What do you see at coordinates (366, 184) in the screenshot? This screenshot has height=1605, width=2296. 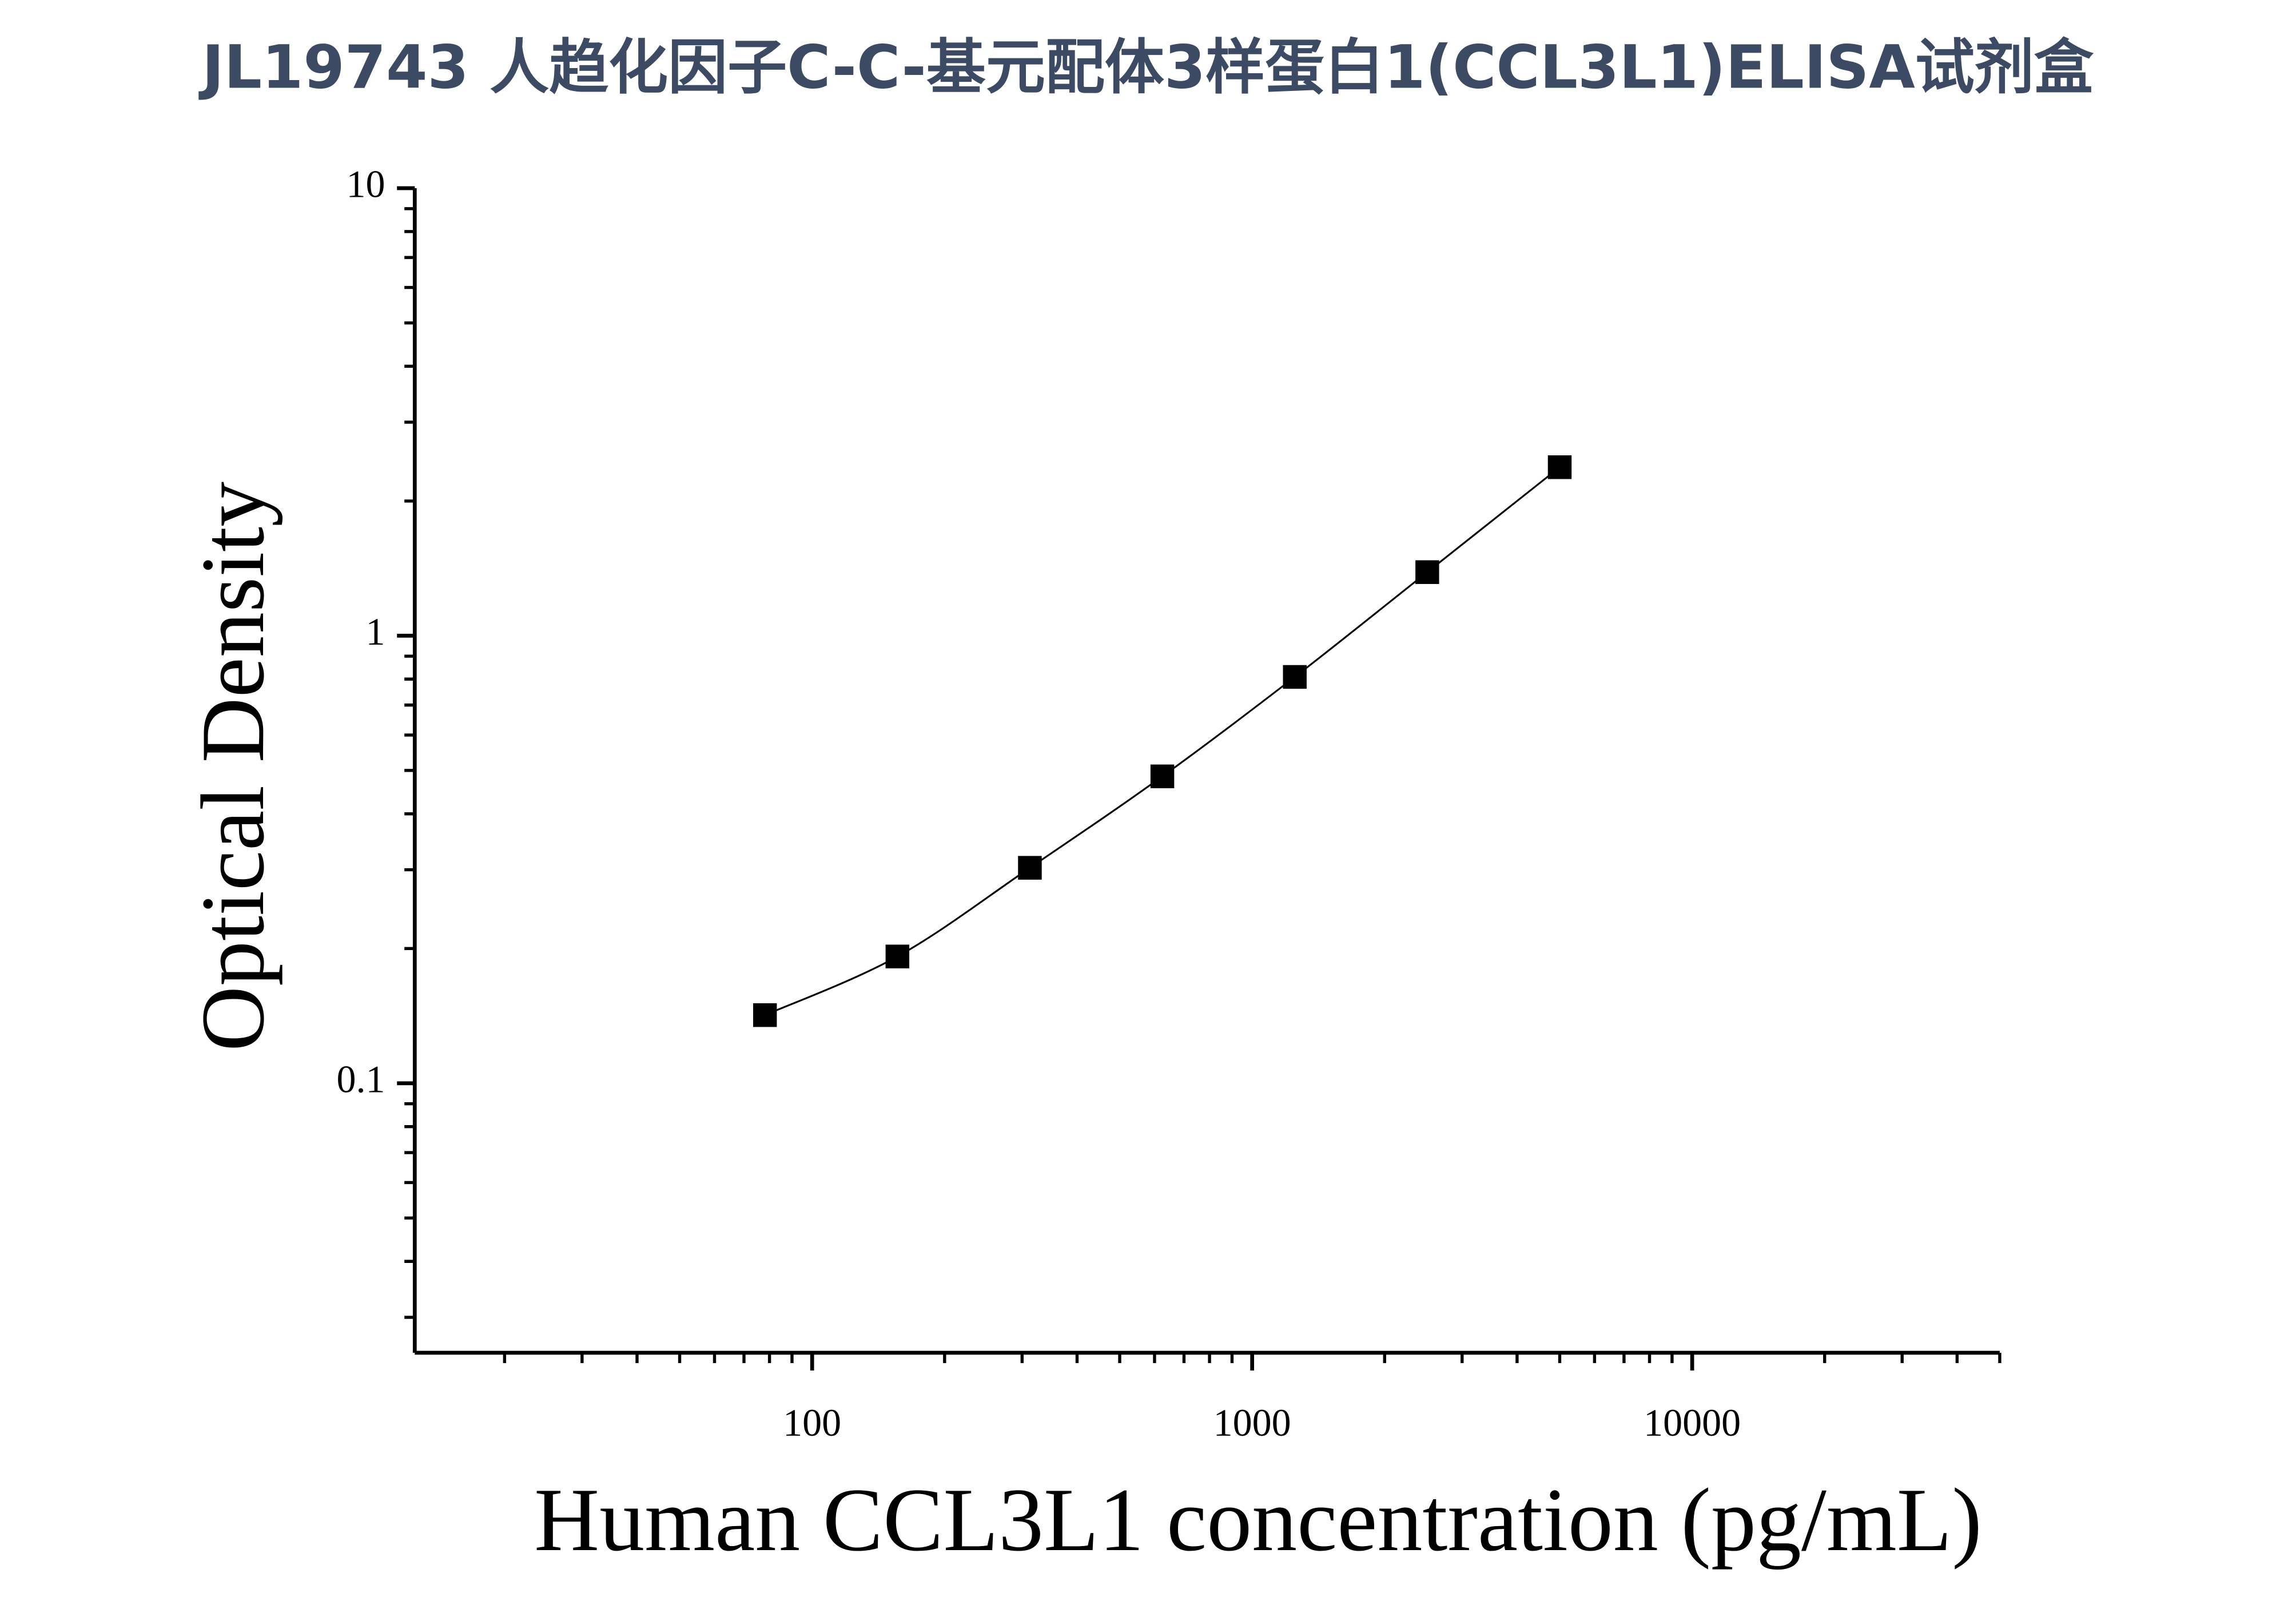 I see `y-tick-label: 10` at bounding box center [366, 184].